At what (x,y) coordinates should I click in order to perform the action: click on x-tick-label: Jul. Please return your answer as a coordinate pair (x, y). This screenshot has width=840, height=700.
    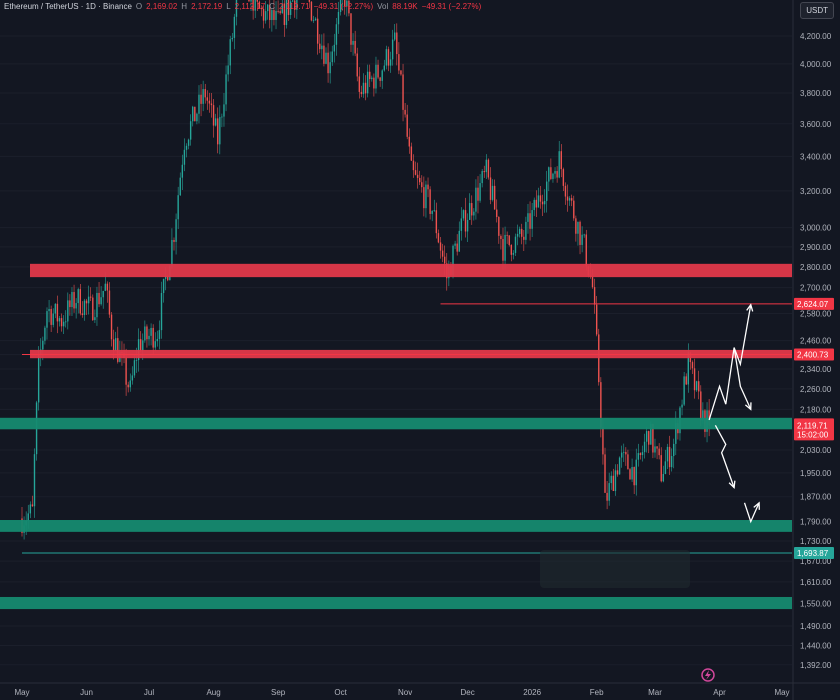
    Looking at the image, I should click on (149, 692).